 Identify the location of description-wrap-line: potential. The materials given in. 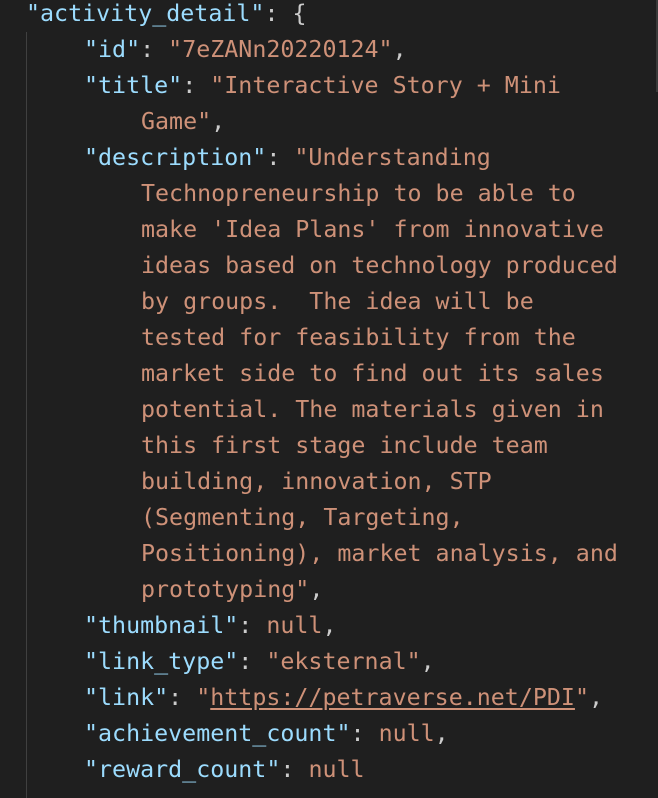
(302, 410).